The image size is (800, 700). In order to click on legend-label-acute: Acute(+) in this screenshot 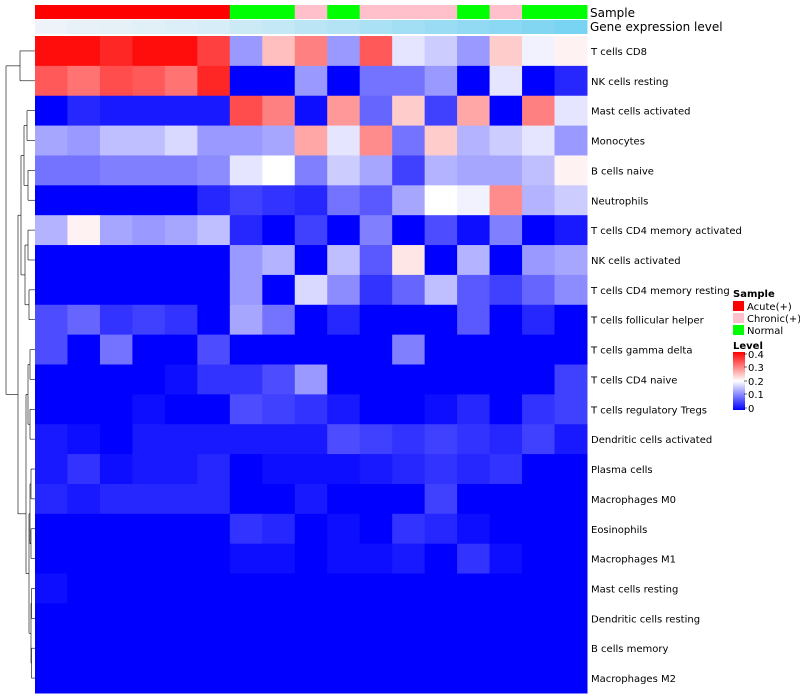, I will do `click(769, 307)`.